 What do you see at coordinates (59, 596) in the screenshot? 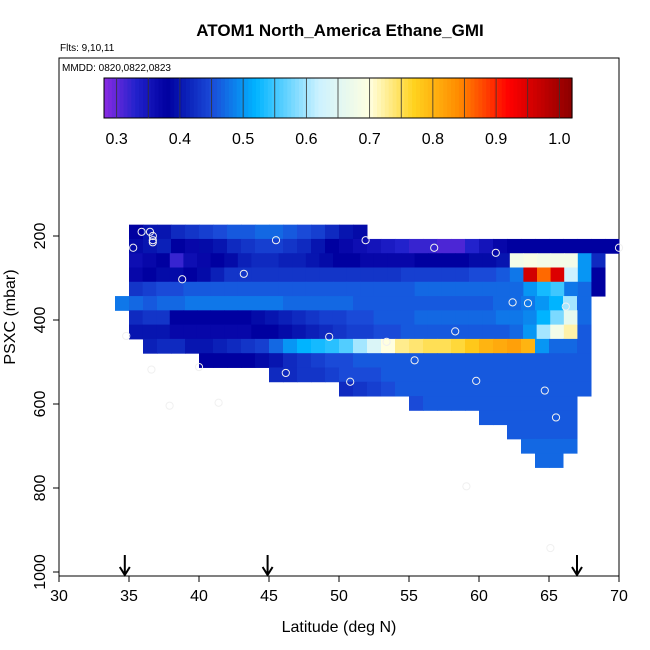
I see `x-tick-label: 30` at bounding box center [59, 596].